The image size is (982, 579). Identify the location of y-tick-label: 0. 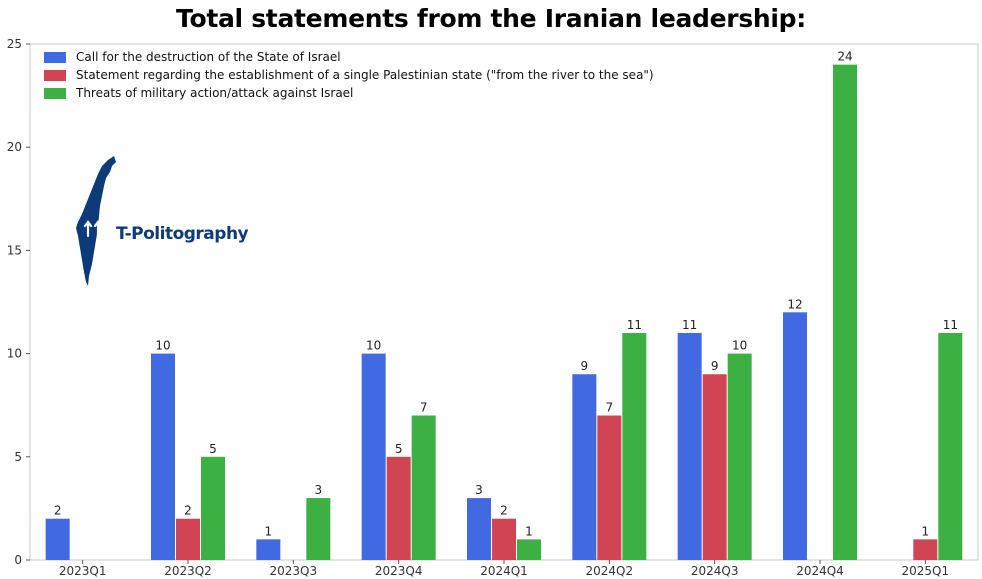
(18, 560).